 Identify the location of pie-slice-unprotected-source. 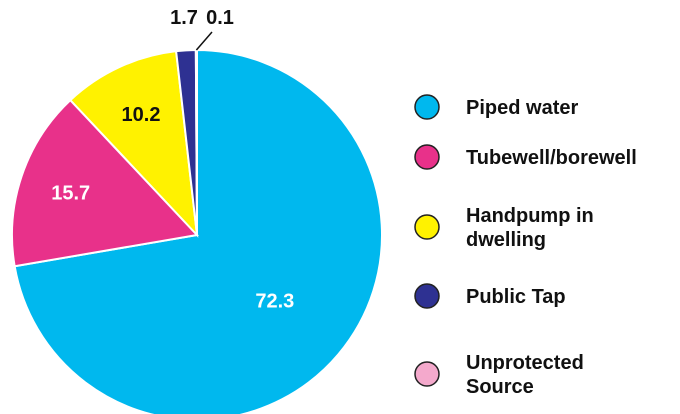
(196, 142).